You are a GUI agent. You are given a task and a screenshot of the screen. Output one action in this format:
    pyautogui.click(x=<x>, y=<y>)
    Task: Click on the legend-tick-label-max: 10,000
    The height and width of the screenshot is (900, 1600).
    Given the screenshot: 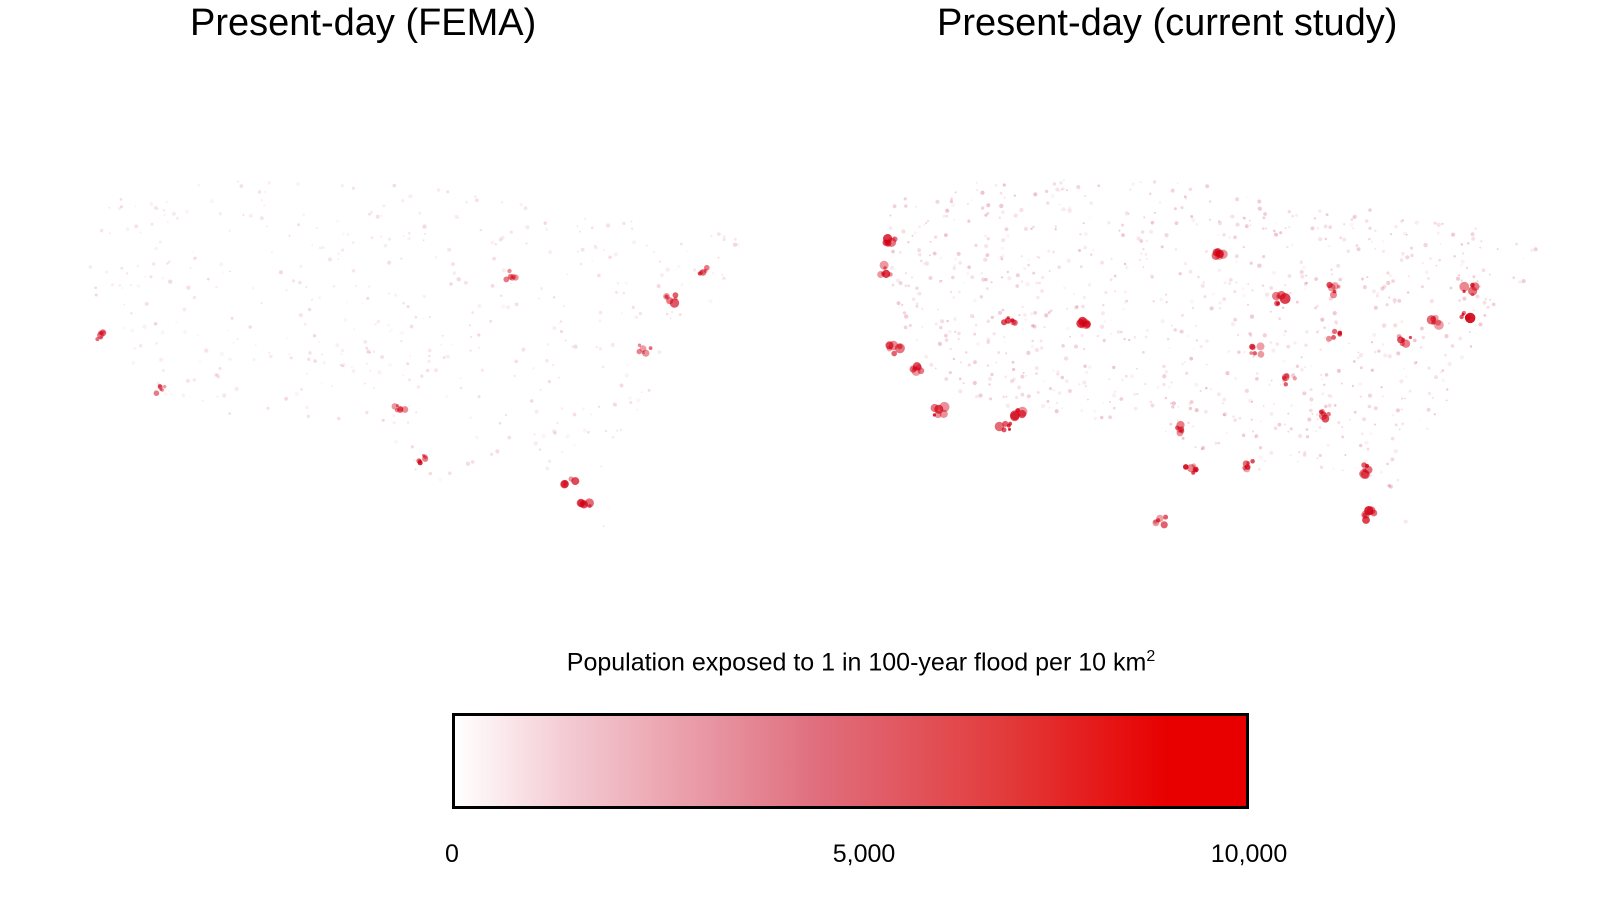 What is the action you would take?
    pyautogui.click(x=1249, y=854)
    